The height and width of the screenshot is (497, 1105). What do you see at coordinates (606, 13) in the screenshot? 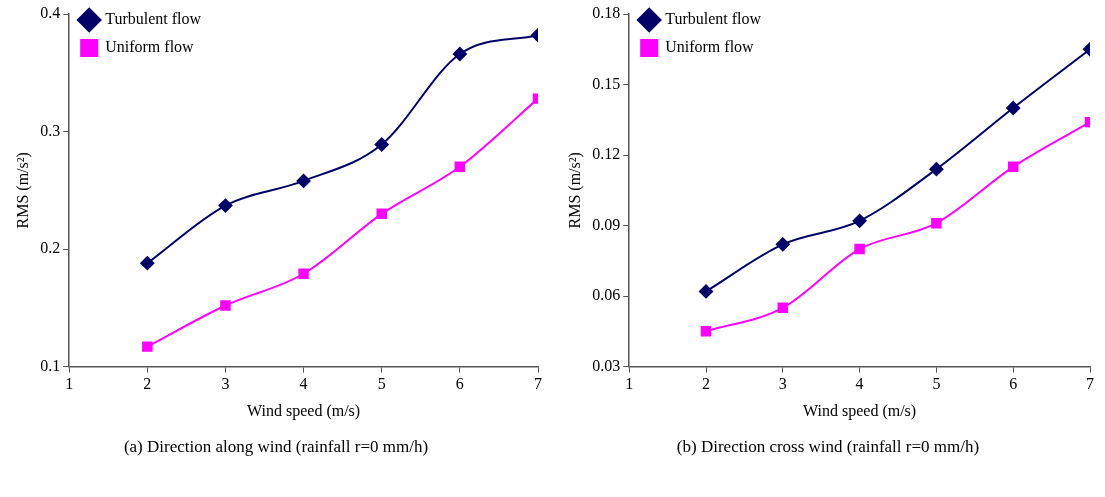
I see `y-tick-label: 0.18` at bounding box center [606, 13].